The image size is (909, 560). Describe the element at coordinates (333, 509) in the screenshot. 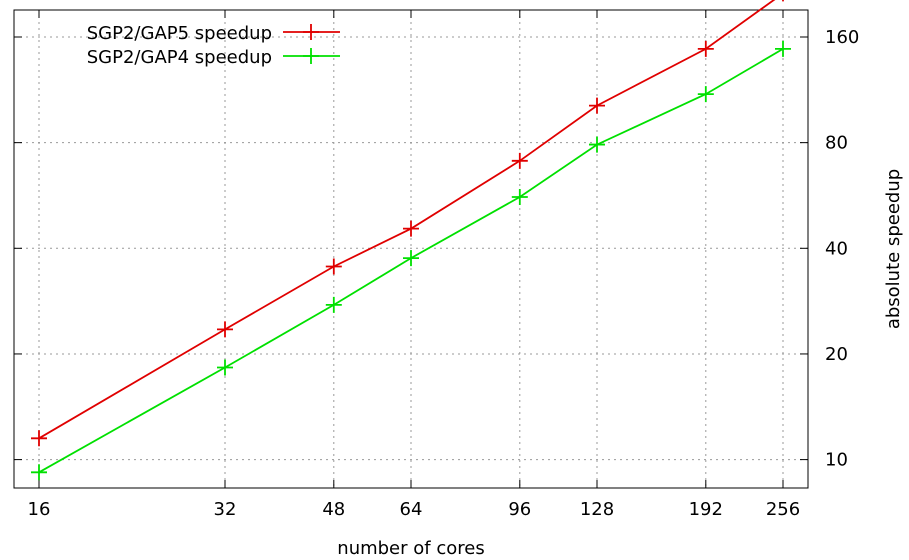

I see `x-tick-label: 48` at that location.